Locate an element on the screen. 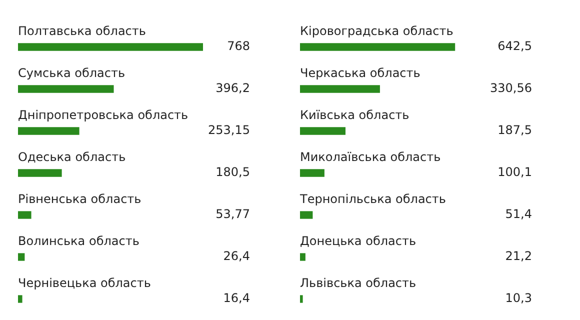 Image resolution: width=580 pixels, height=320 pixels. data-label: 768 is located at coordinates (238, 46).